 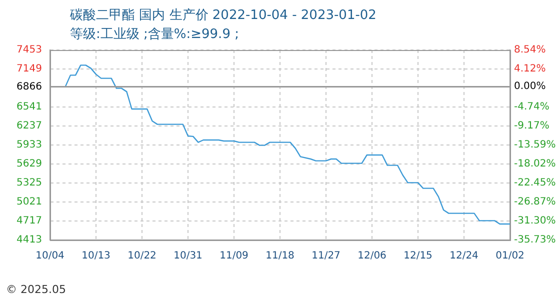 I want to click on text: © 2025.05, so click(x=36, y=289).